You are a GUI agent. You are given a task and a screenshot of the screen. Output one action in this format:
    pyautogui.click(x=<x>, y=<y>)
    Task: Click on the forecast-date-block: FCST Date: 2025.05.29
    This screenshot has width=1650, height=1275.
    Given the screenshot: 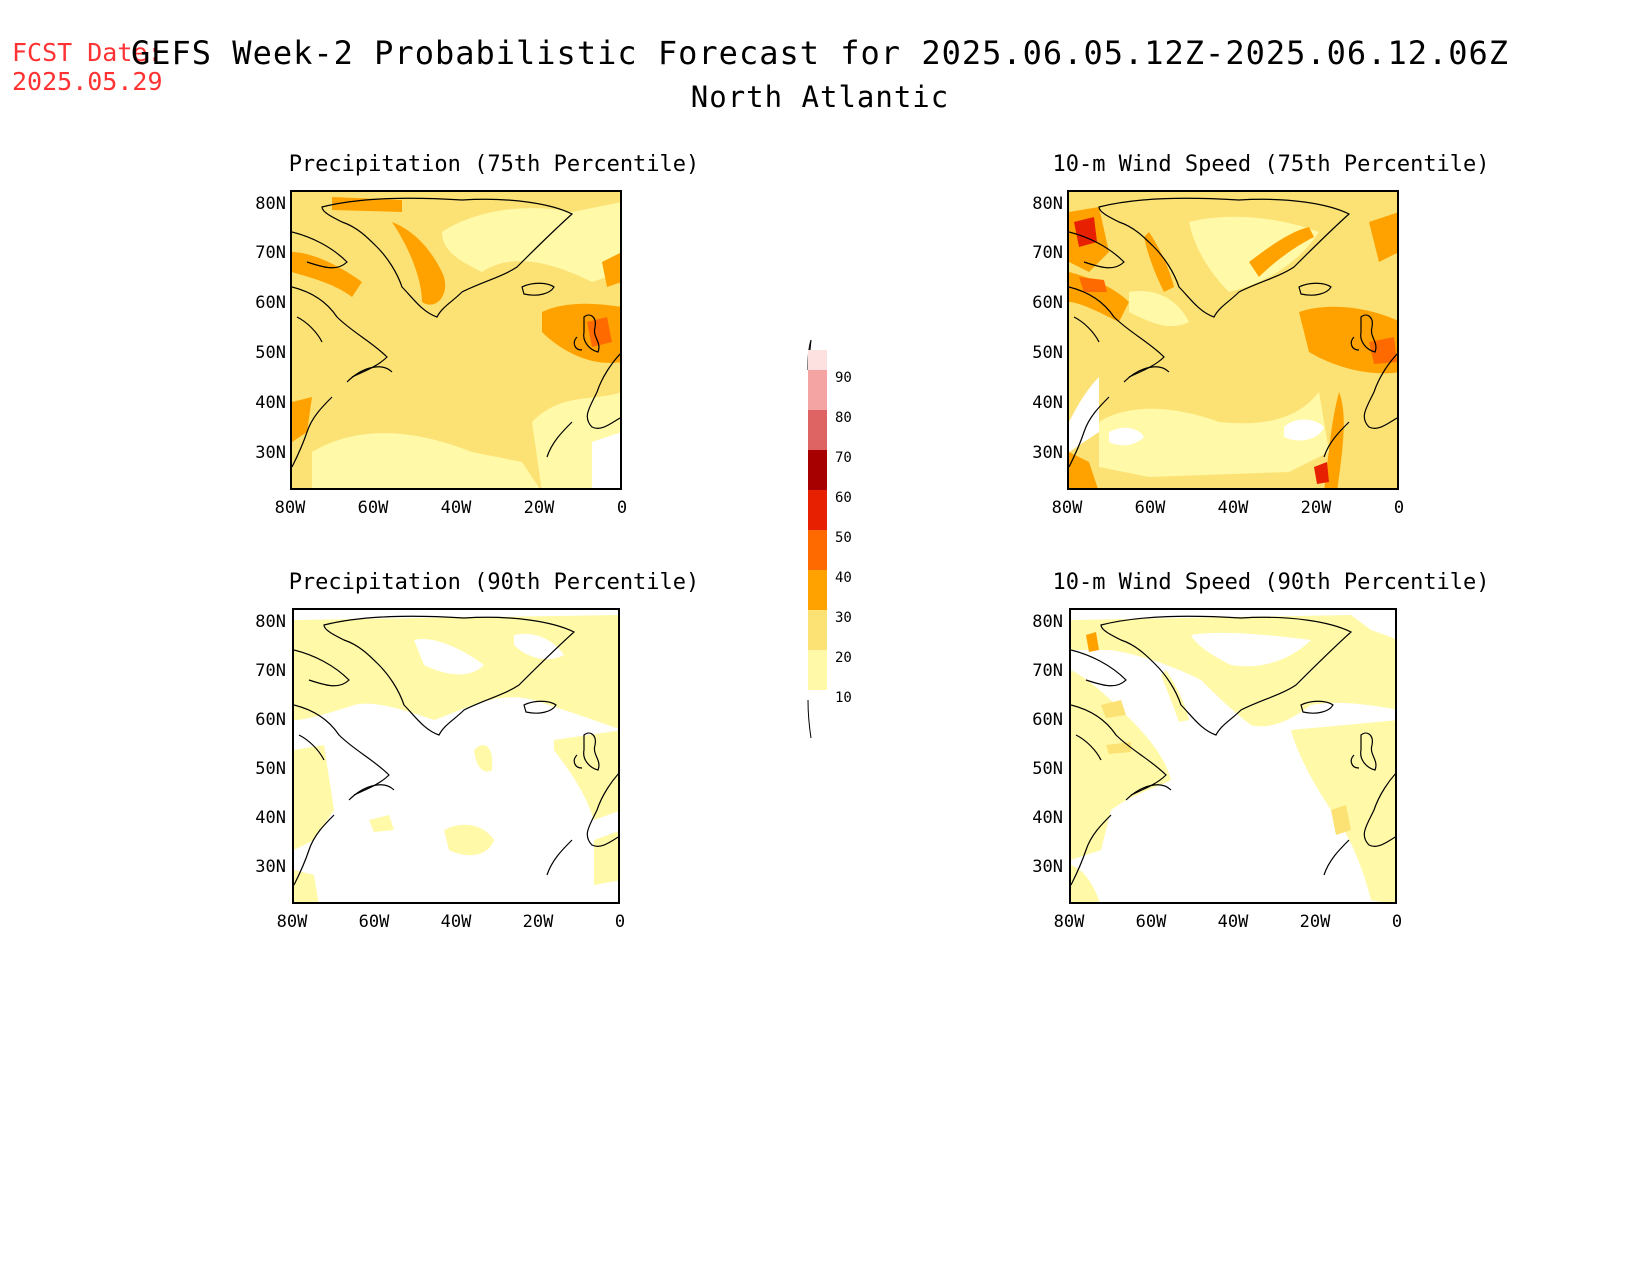 What is the action you would take?
    pyautogui.click(x=87, y=67)
    